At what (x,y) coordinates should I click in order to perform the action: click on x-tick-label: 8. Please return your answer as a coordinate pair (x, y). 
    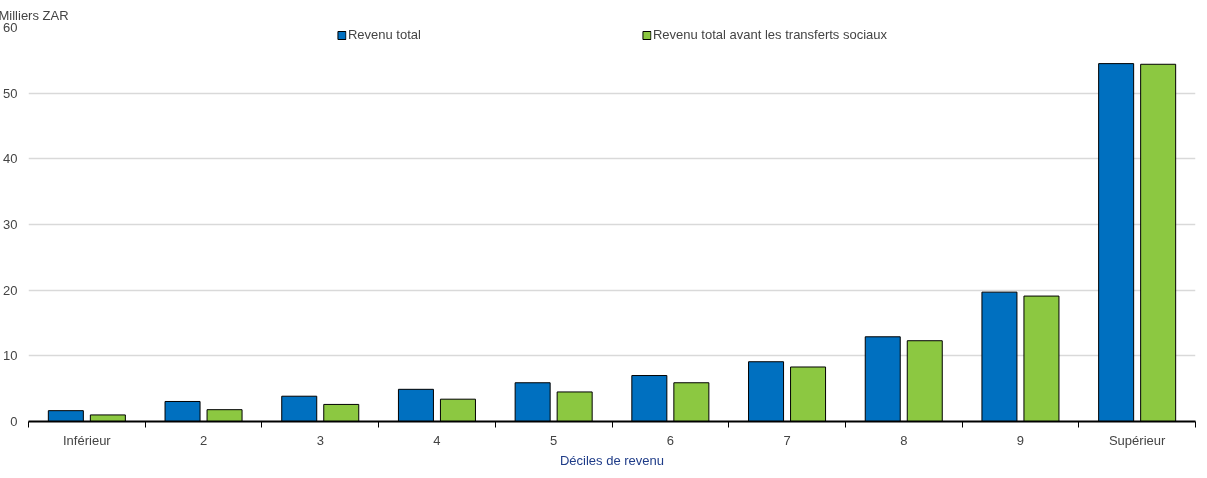
    Looking at the image, I should click on (904, 440).